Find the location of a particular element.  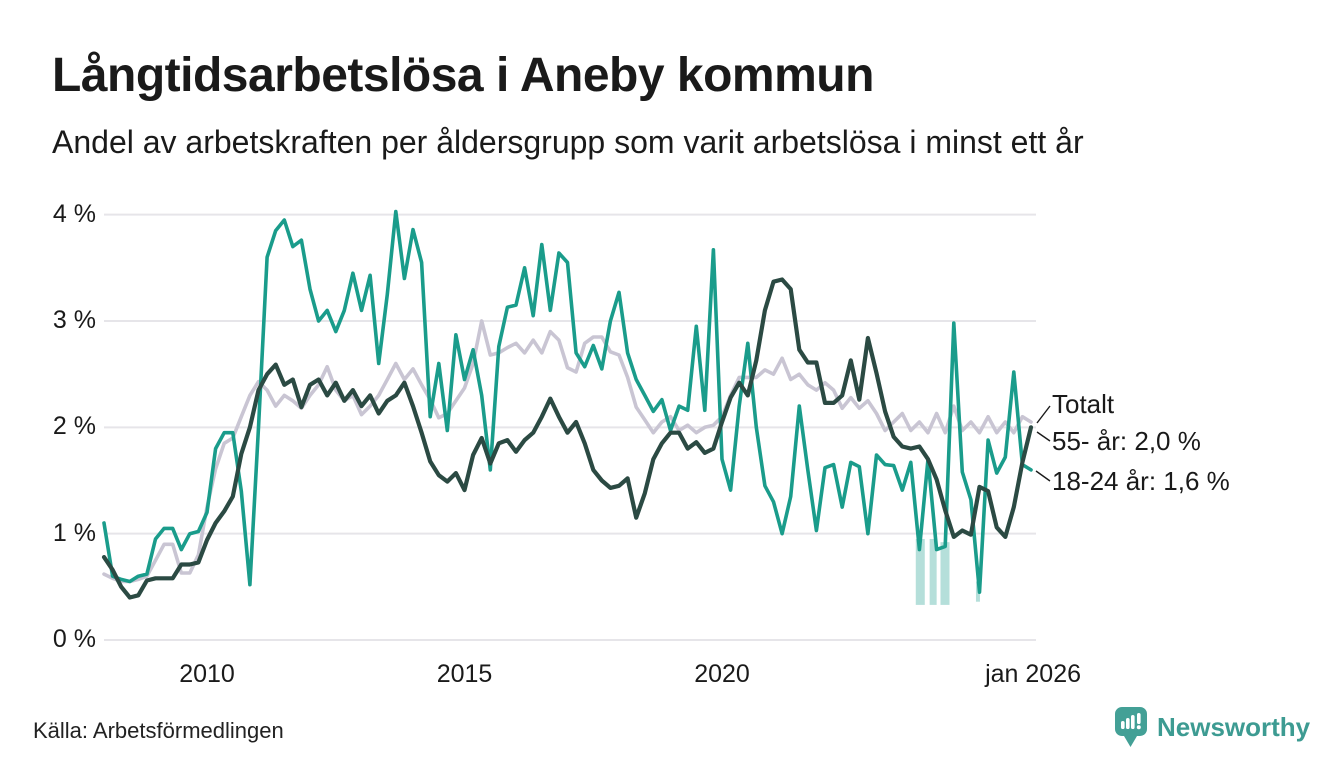

page-title: Långtidsarbetslösa i Aneby kommun is located at coordinates (463, 75).